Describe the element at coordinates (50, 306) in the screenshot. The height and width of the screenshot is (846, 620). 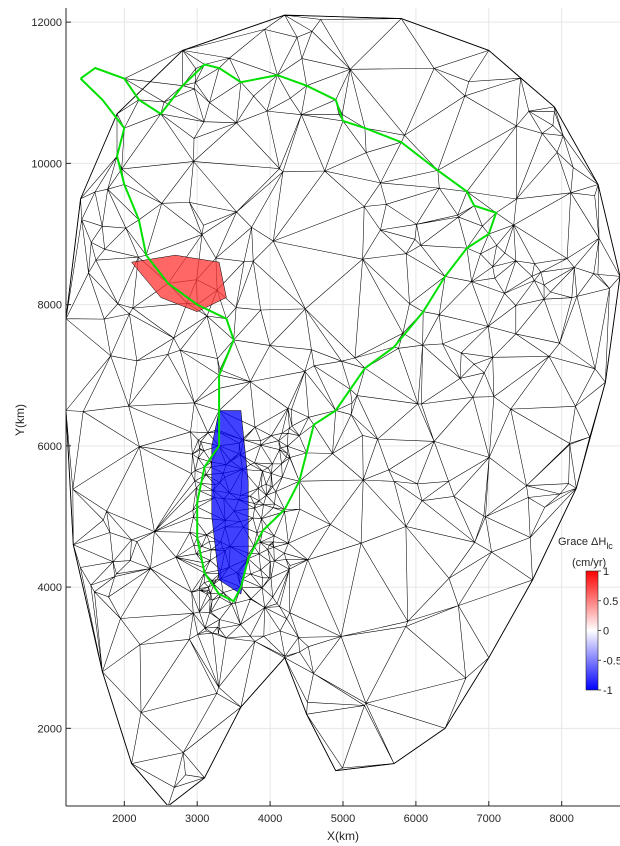
I see `y-tick-label: 8000` at that location.